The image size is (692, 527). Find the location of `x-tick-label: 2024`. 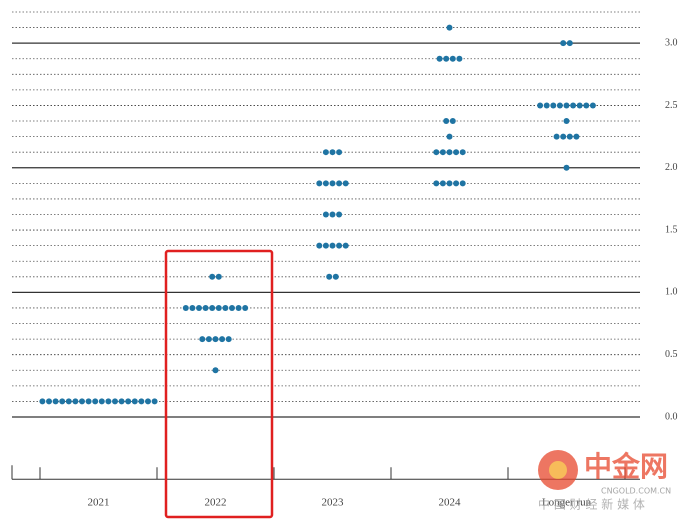

x-tick-label: 2024 is located at coordinates (450, 503).